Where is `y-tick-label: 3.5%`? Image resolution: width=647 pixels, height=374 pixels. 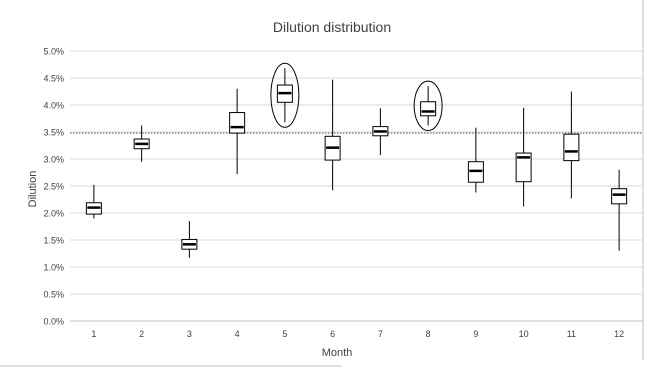
y-tick-label: 3.5% is located at coordinates (53, 133).